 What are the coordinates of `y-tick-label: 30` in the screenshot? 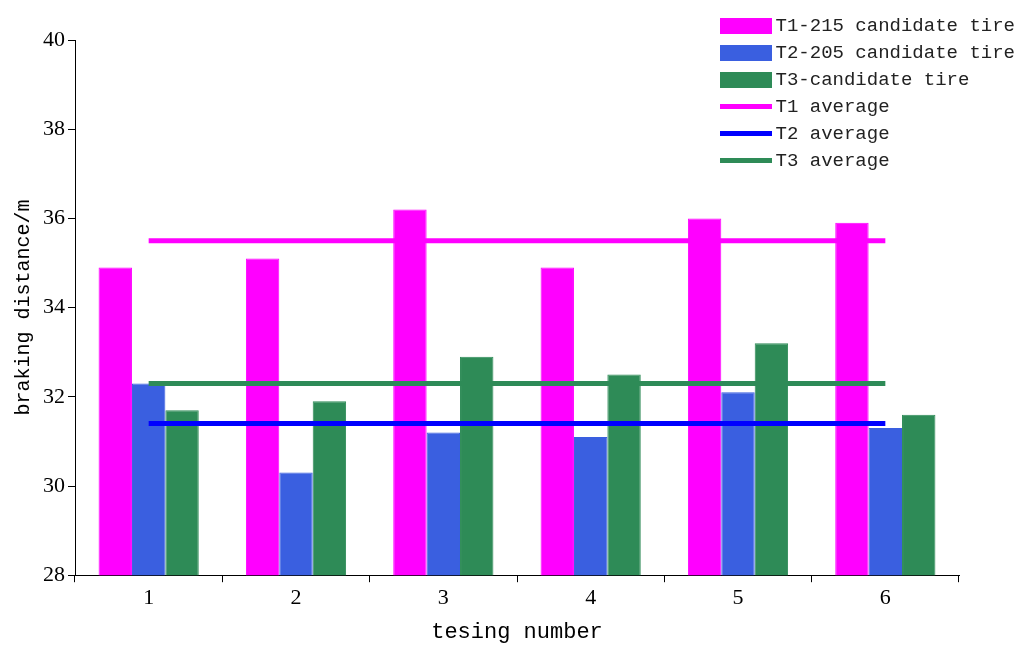 It's located at (54, 484).